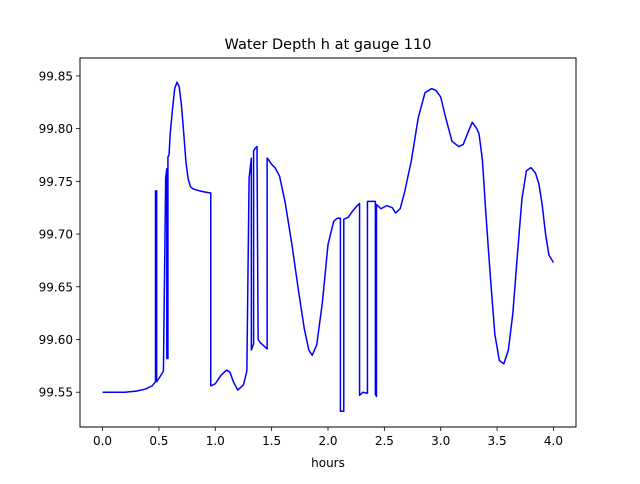  I want to click on x-tick-label: 1.5, so click(271, 441).